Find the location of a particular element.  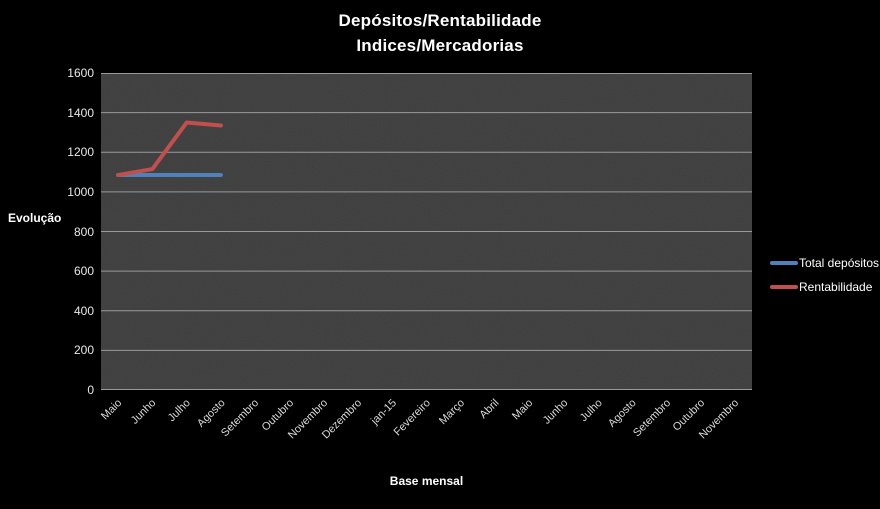

legend: Total depósitos Rentabilidade is located at coordinates (824, 280).